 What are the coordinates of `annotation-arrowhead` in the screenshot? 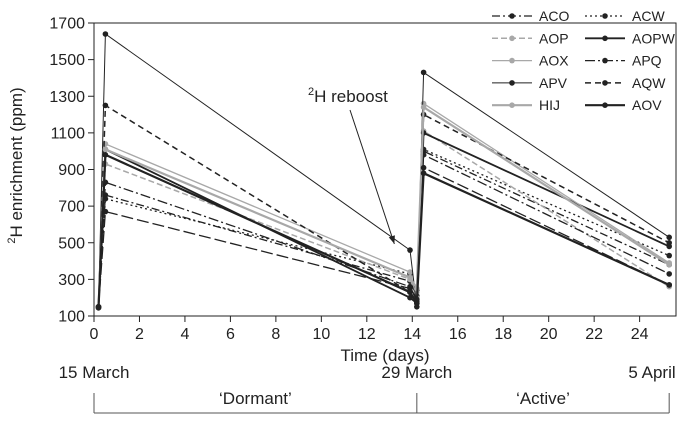 It's located at (391, 239).